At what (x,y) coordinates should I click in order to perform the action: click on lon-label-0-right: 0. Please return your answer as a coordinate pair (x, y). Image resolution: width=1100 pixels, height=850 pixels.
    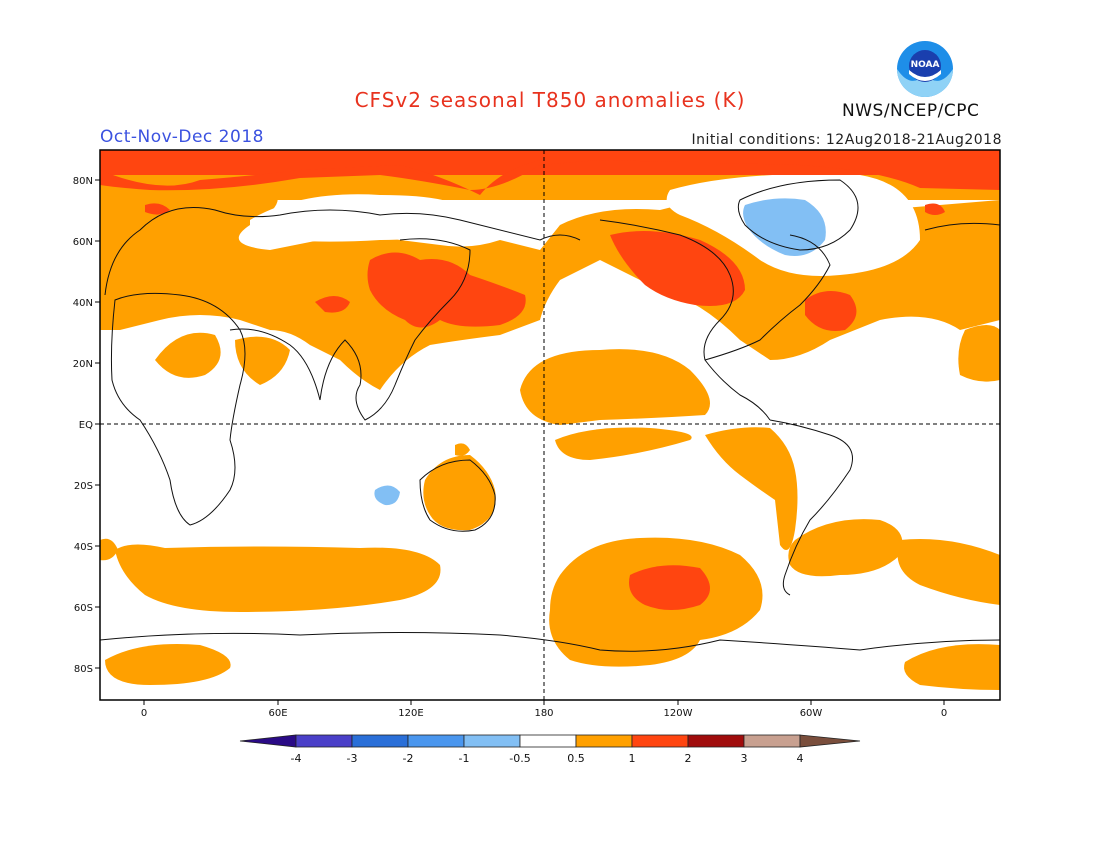
    Looking at the image, I should click on (944, 713).